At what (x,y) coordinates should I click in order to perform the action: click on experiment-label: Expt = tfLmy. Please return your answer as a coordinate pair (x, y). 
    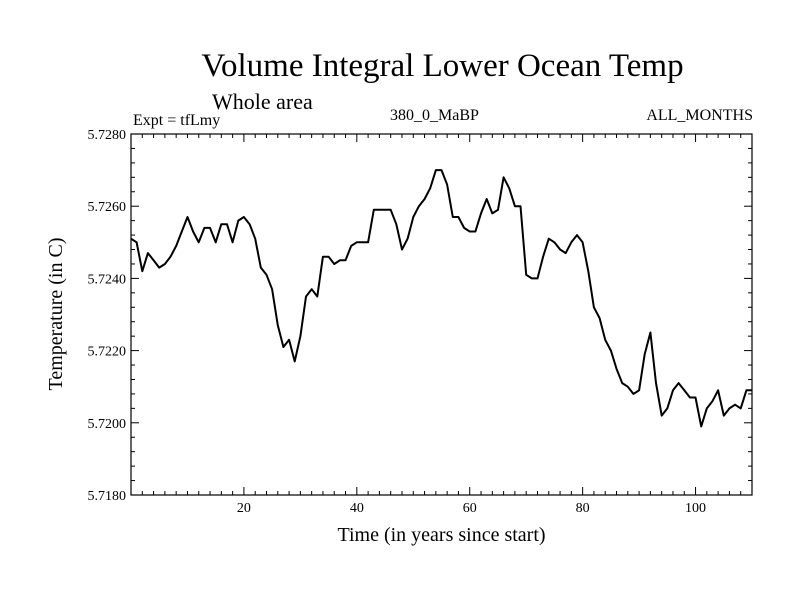
    Looking at the image, I should click on (177, 120).